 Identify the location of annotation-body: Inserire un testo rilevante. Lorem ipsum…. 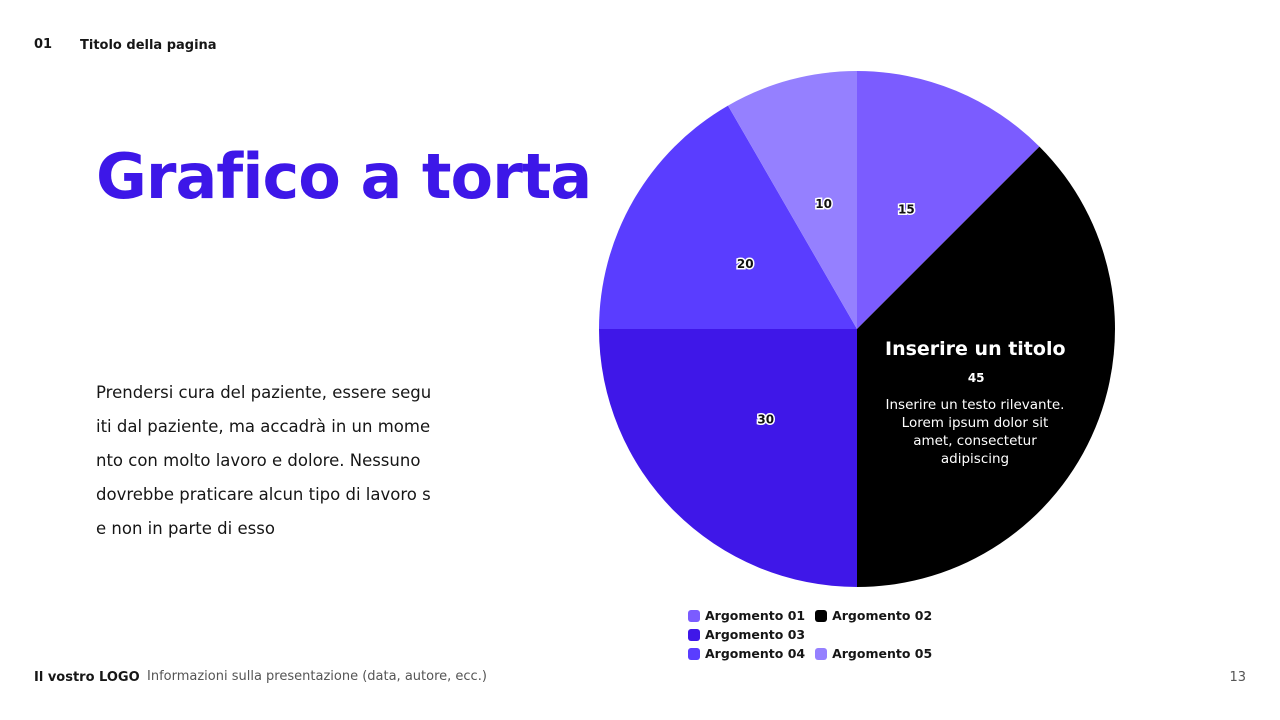
(975, 432).